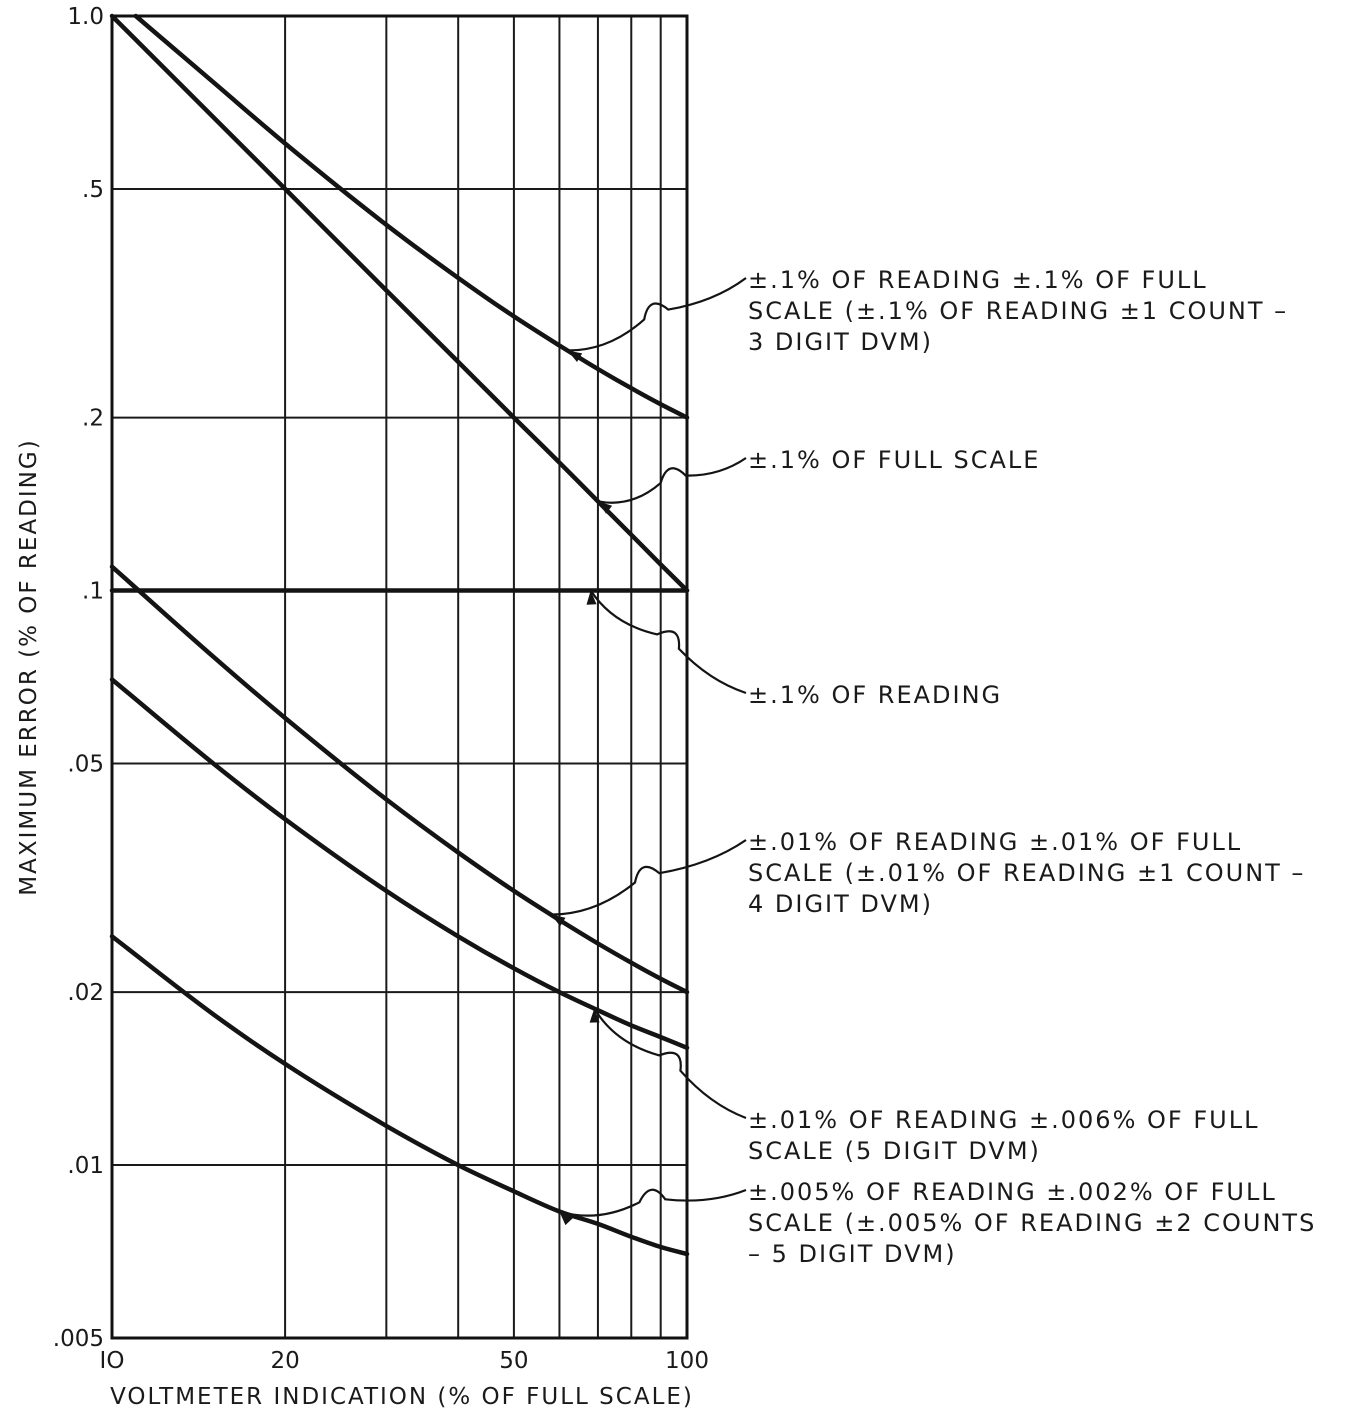 This screenshot has width=1366, height=1412. What do you see at coordinates (85, 1166) in the screenshot?
I see `y-tick-label-1: .01` at bounding box center [85, 1166].